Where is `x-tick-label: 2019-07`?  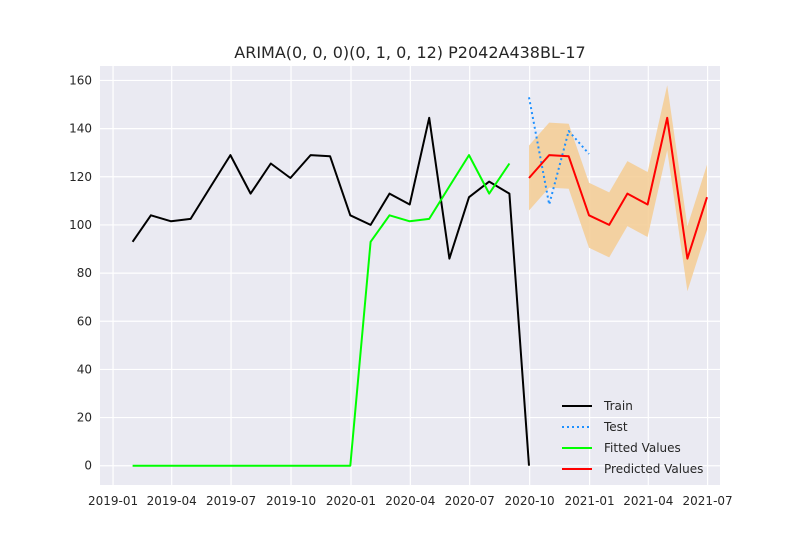 x-tick-label: 2019-07 is located at coordinates (231, 501).